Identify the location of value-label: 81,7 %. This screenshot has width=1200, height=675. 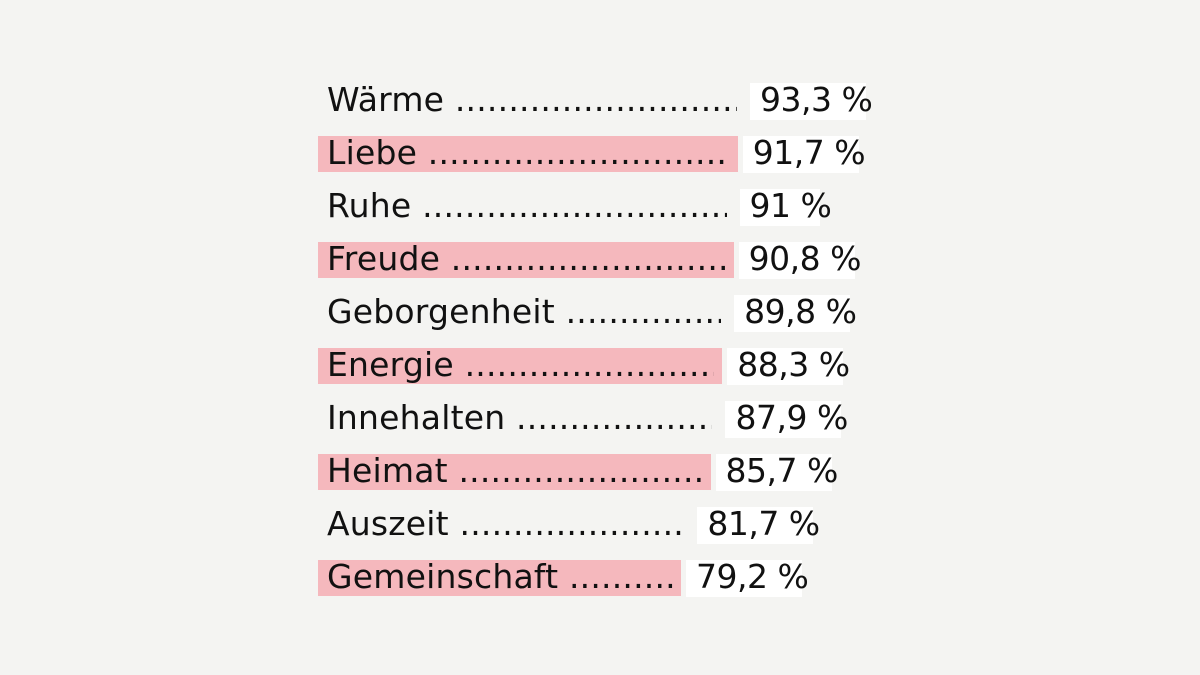
(763, 523).